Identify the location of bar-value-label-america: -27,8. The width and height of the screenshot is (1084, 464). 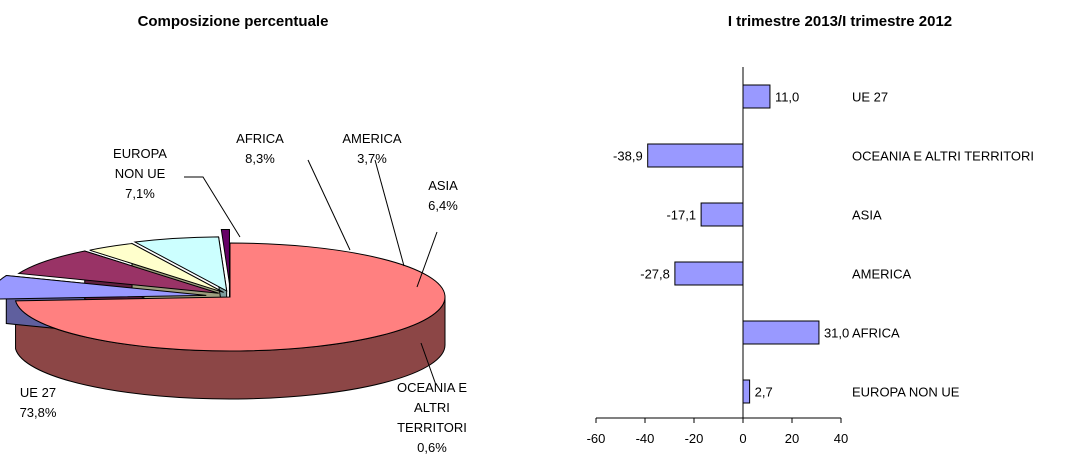
(655, 274).